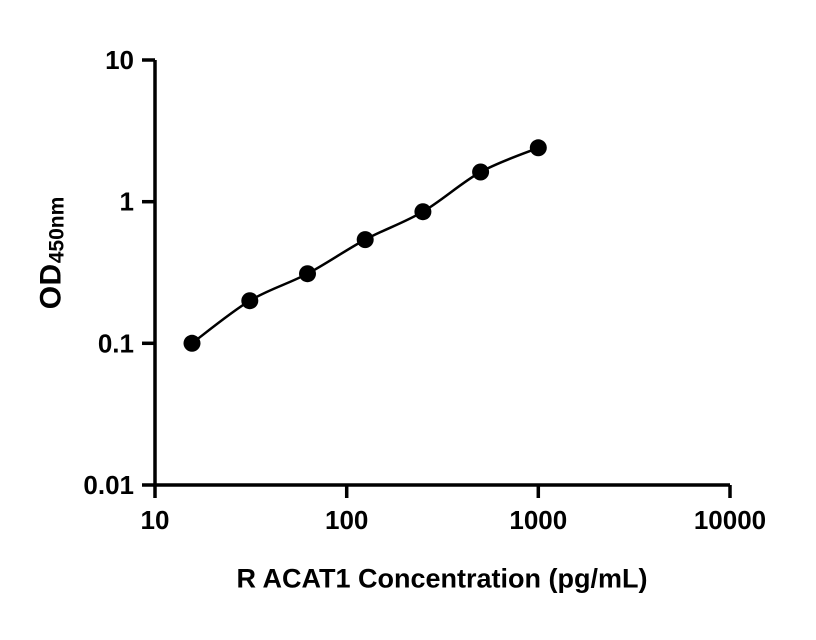  I want to click on y-axis-title: OD450nm, so click(52, 253).